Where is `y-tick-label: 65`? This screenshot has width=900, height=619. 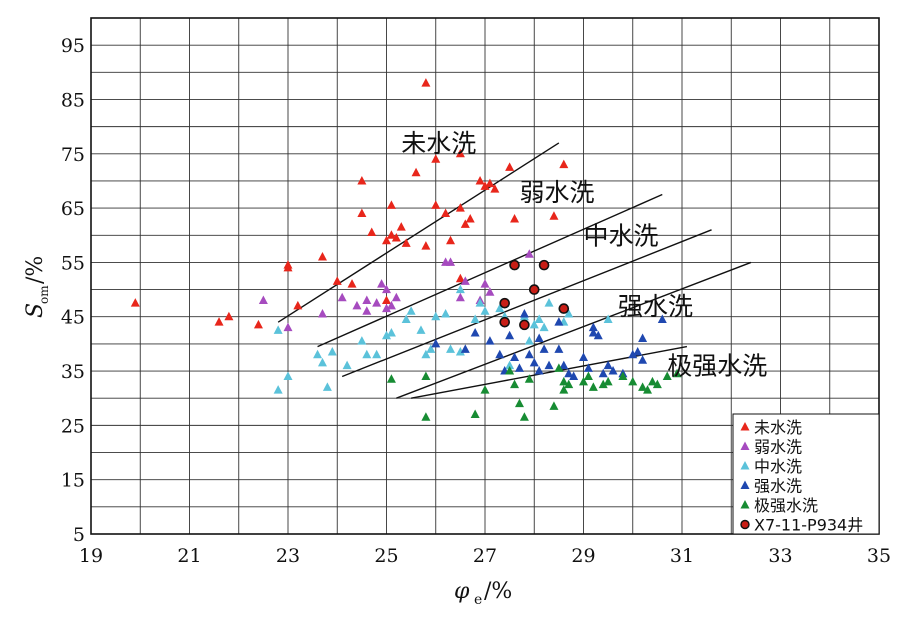
y-tick-label: 65 is located at coordinates (73, 209).